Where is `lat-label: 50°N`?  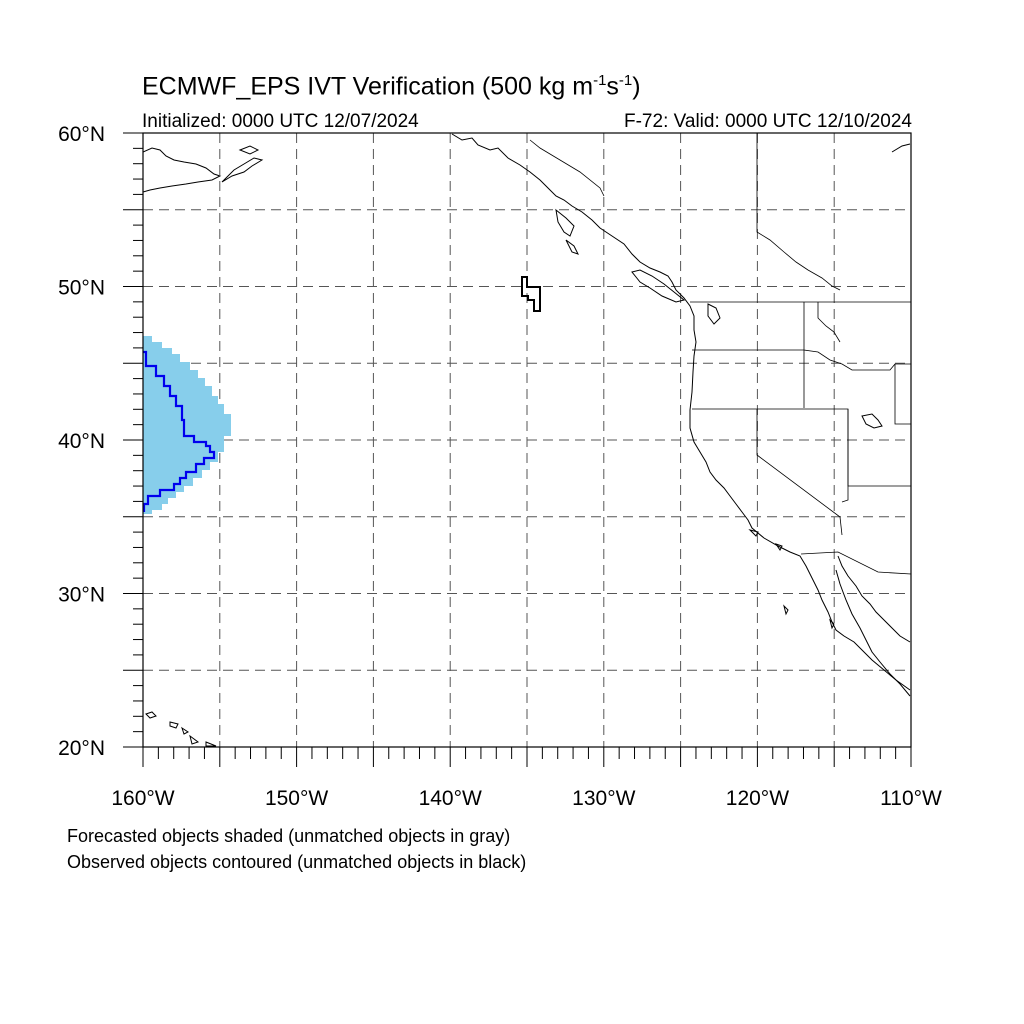 lat-label: 50°N is located at coordinates (81, 288).